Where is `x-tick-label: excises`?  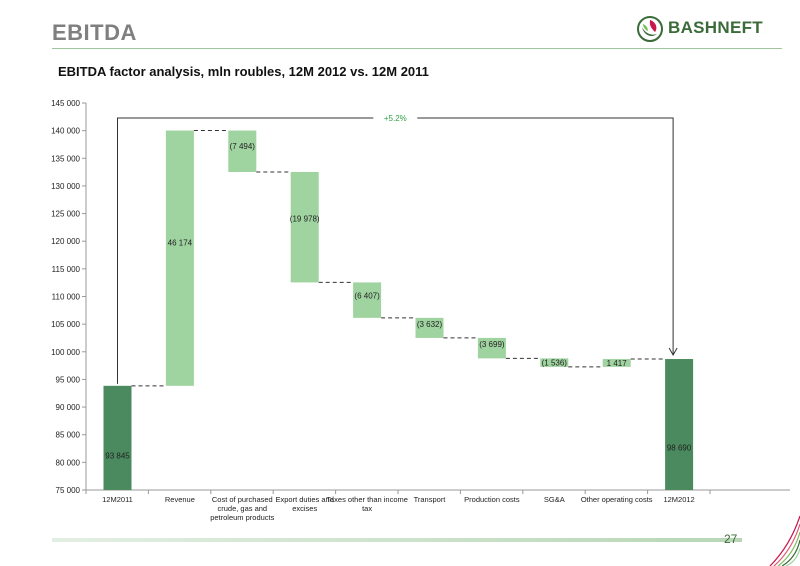 x-tick-label: excises is located at coordinates (304, 508).